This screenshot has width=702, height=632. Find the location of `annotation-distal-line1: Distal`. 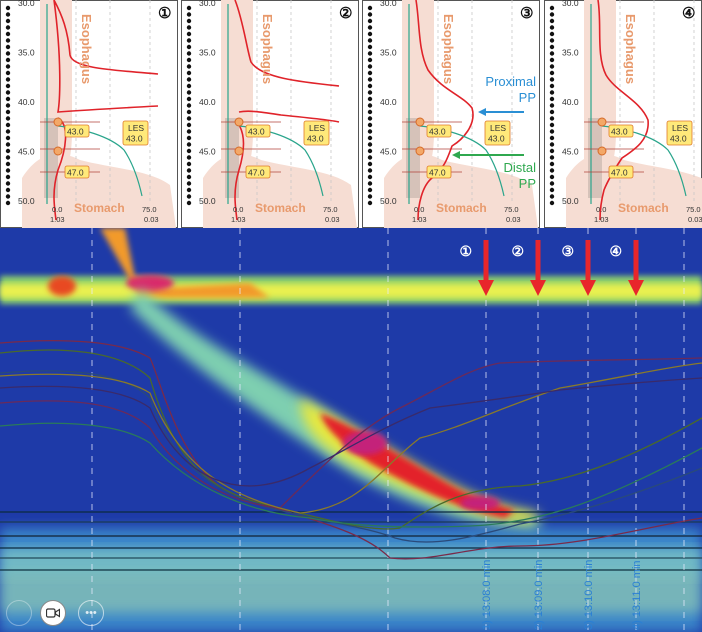

annotation-distal-line1: Distal is located at coordinates (519, 167).